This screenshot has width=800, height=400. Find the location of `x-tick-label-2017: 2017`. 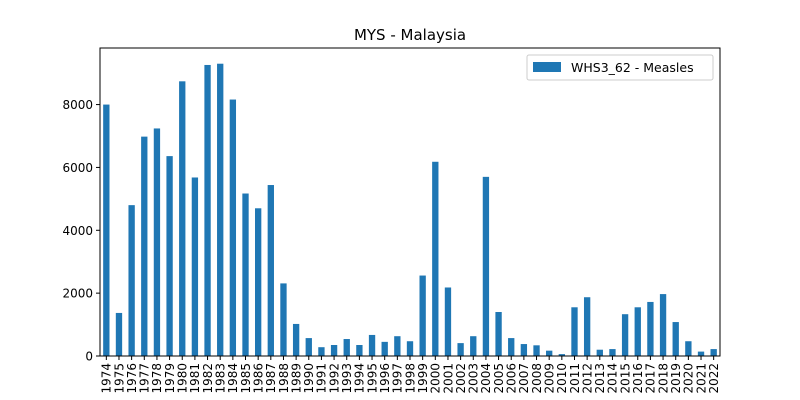

x-tick-label-2017: 2017 is located at coordinates (651, 378).